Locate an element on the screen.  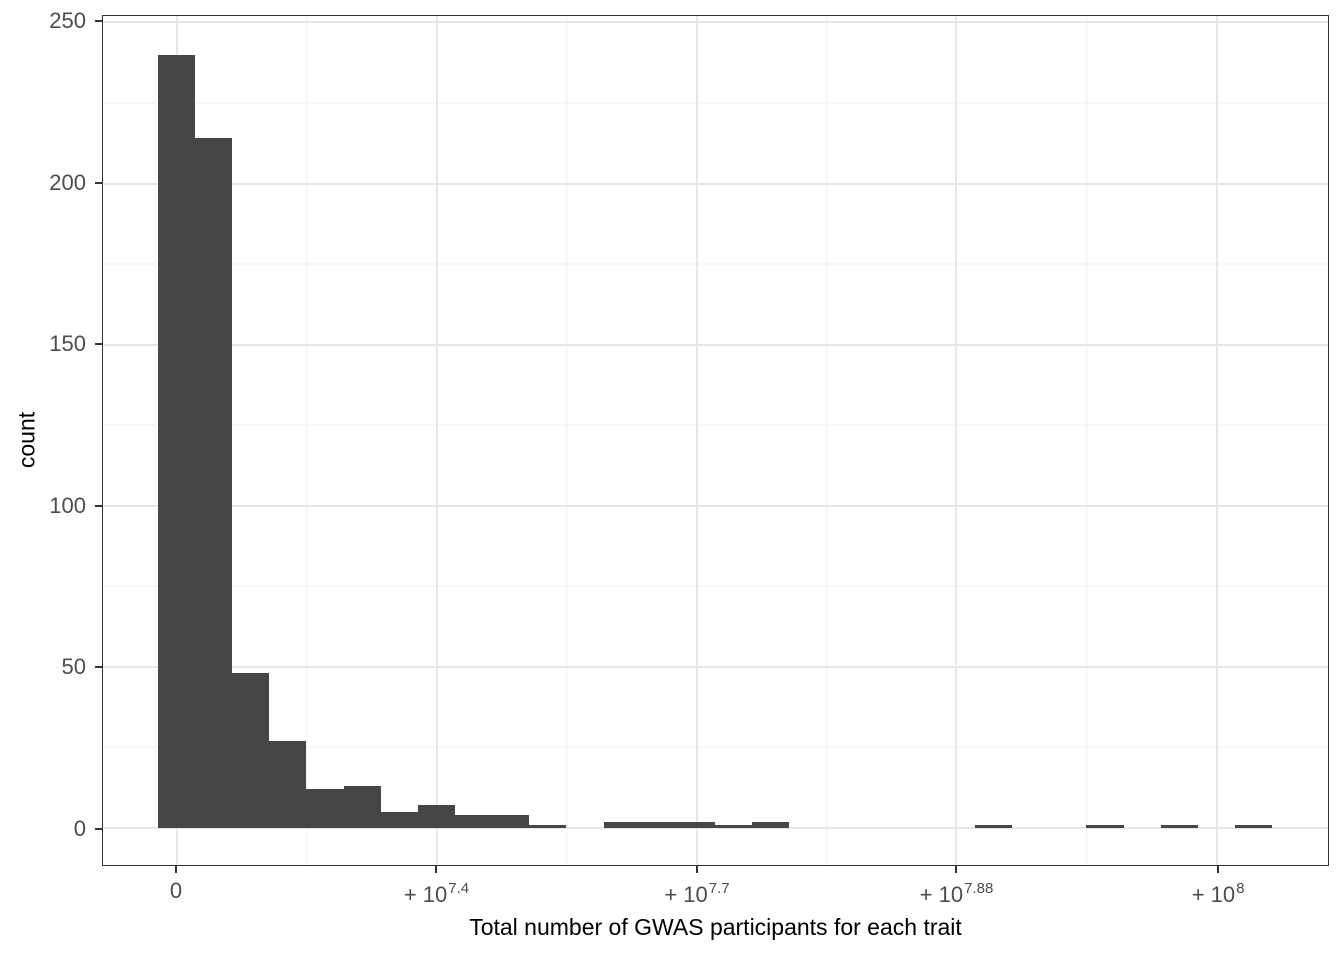
x-tick-exponent: 7.7 is located at coordinates (719, 888).